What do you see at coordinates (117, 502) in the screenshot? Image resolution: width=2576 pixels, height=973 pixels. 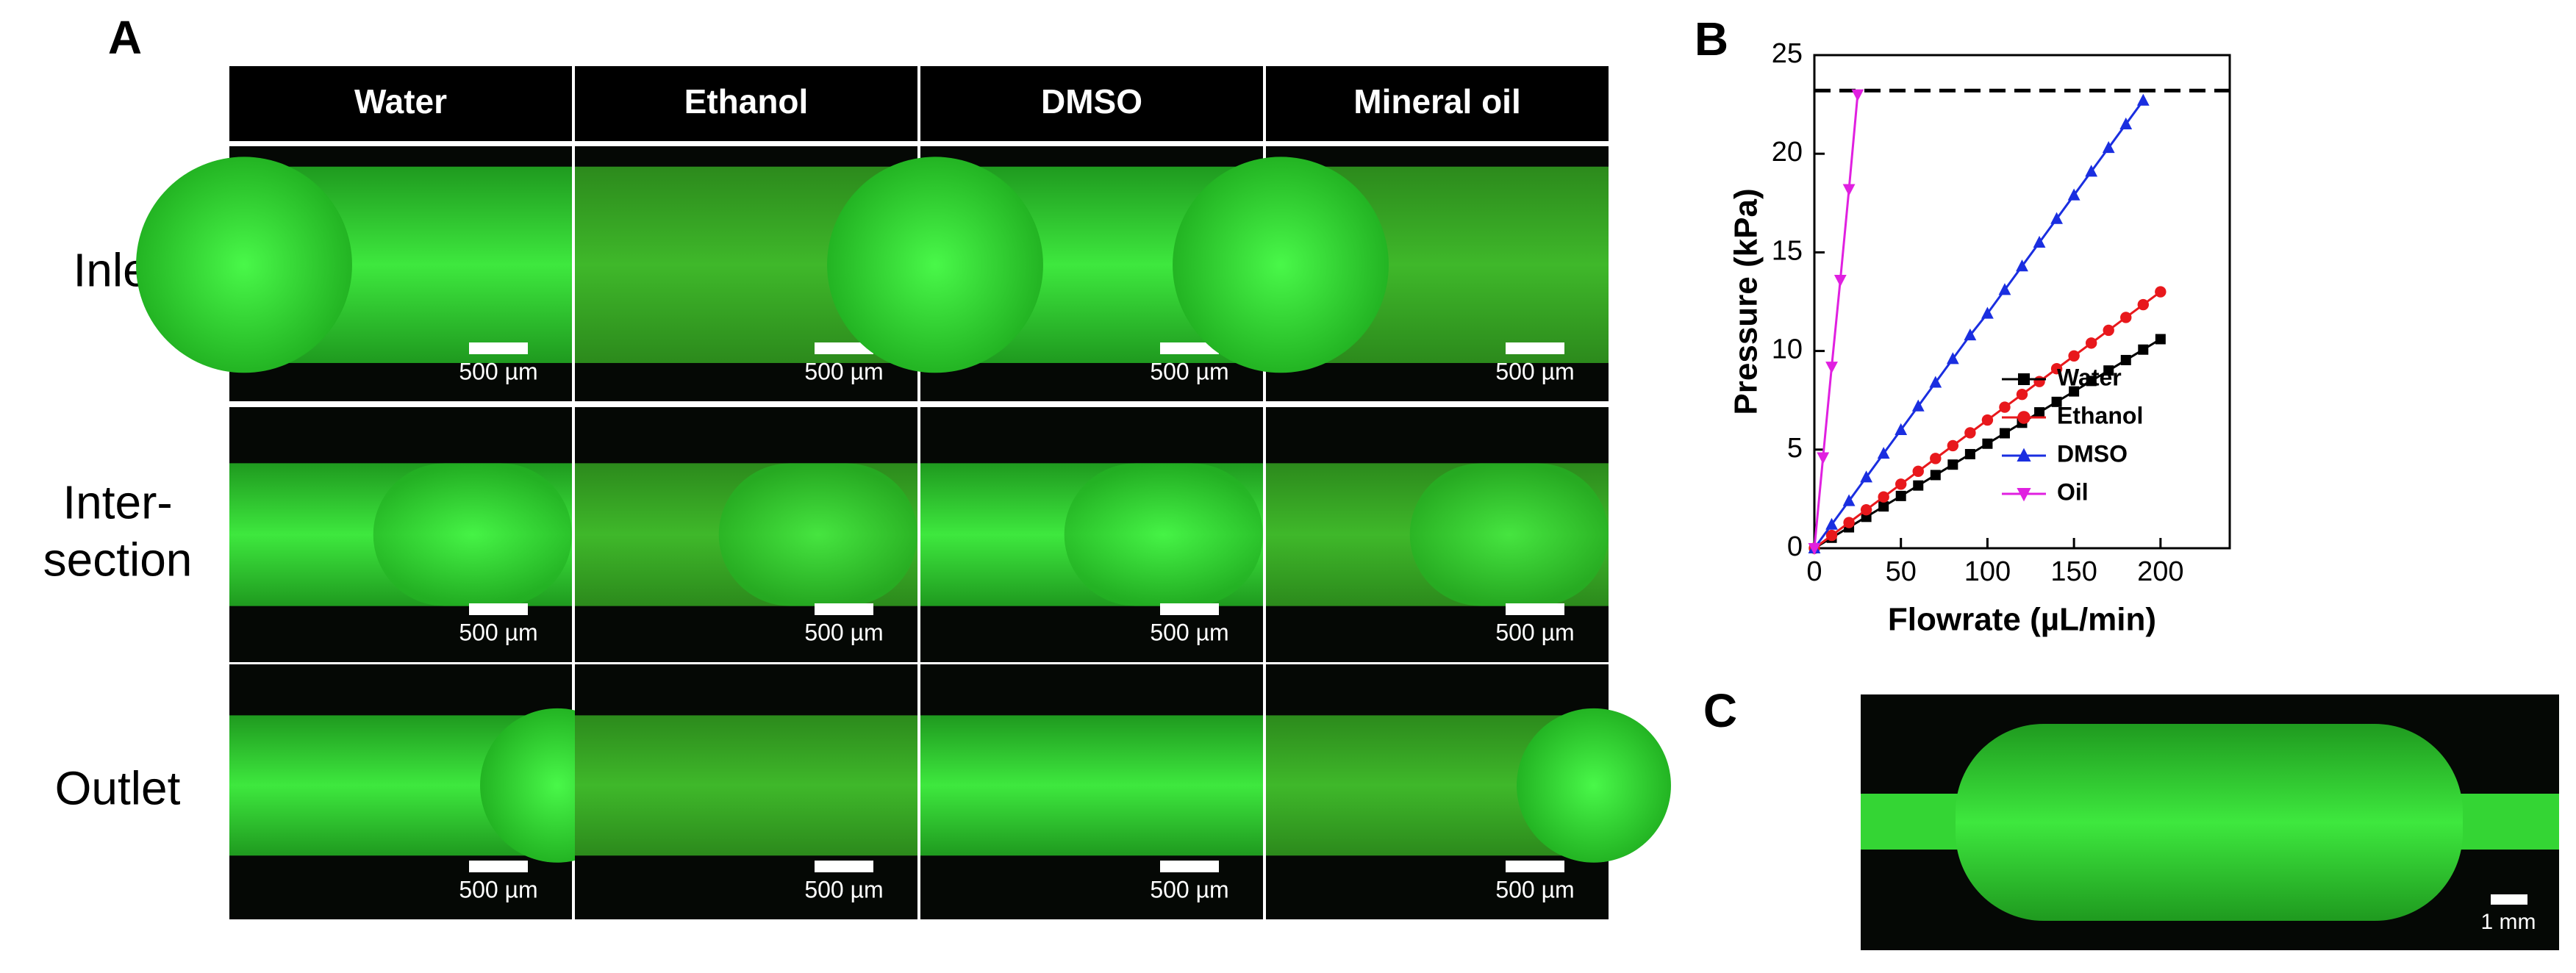 I see `row-label: Inter-` at bounding box center [117, 502].